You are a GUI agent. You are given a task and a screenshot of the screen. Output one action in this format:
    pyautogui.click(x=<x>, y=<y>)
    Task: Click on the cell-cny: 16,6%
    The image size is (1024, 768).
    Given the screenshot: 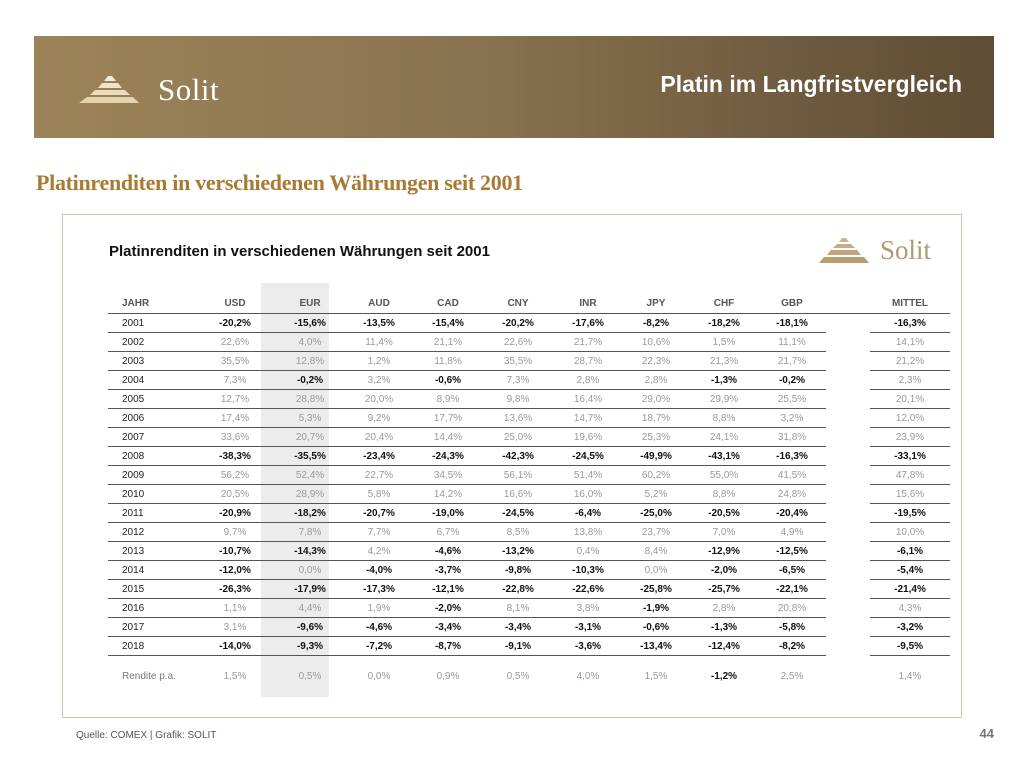 What is the action you would take?
    pyautogui.click(x=518, y=494)
    